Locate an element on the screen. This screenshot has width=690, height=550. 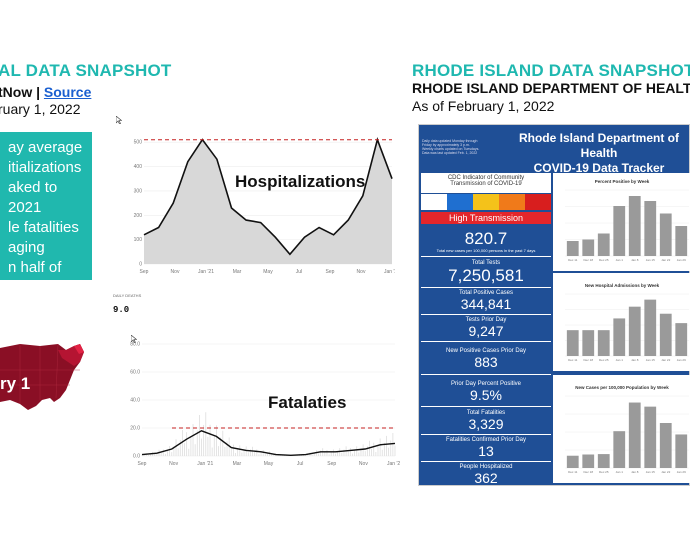
stat-label: Total Positive Cases is located at coordinates (486, 293).